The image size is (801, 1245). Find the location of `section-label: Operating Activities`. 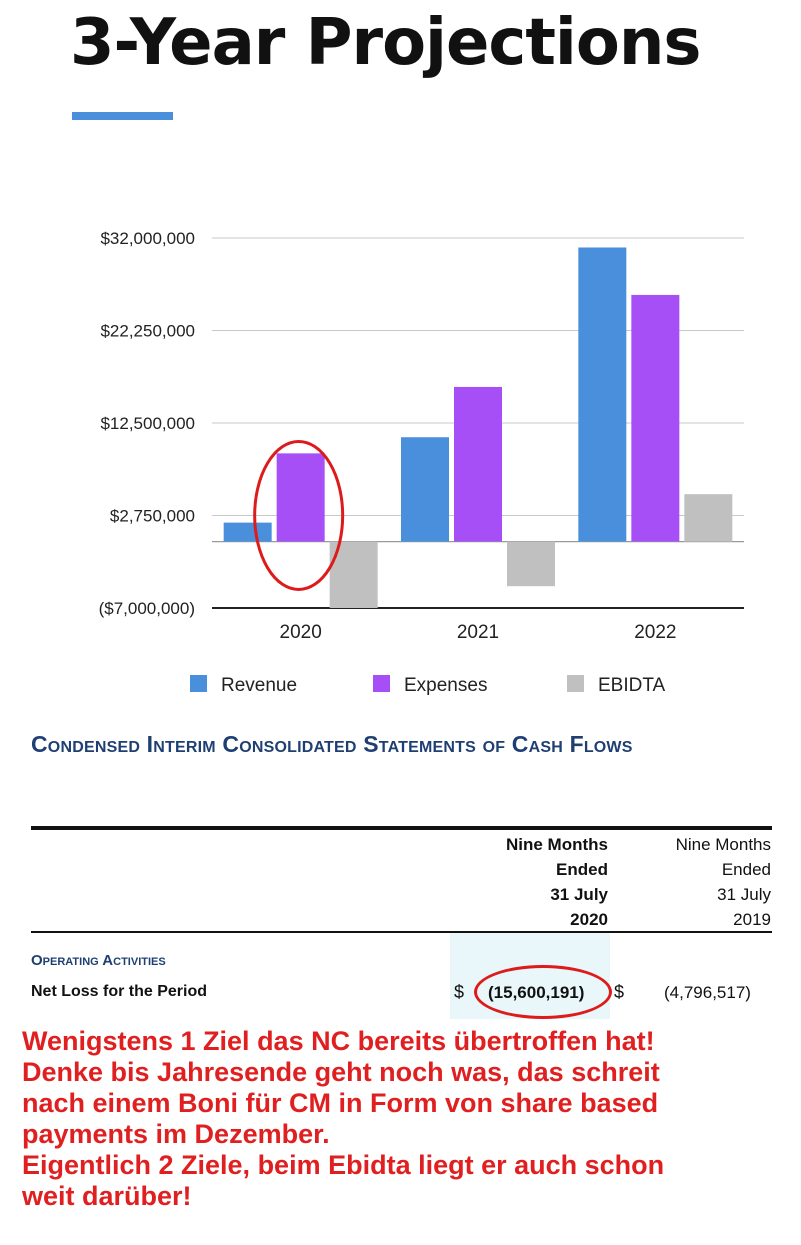

section-label: Operating Activities is located at coordinates (98, 960).